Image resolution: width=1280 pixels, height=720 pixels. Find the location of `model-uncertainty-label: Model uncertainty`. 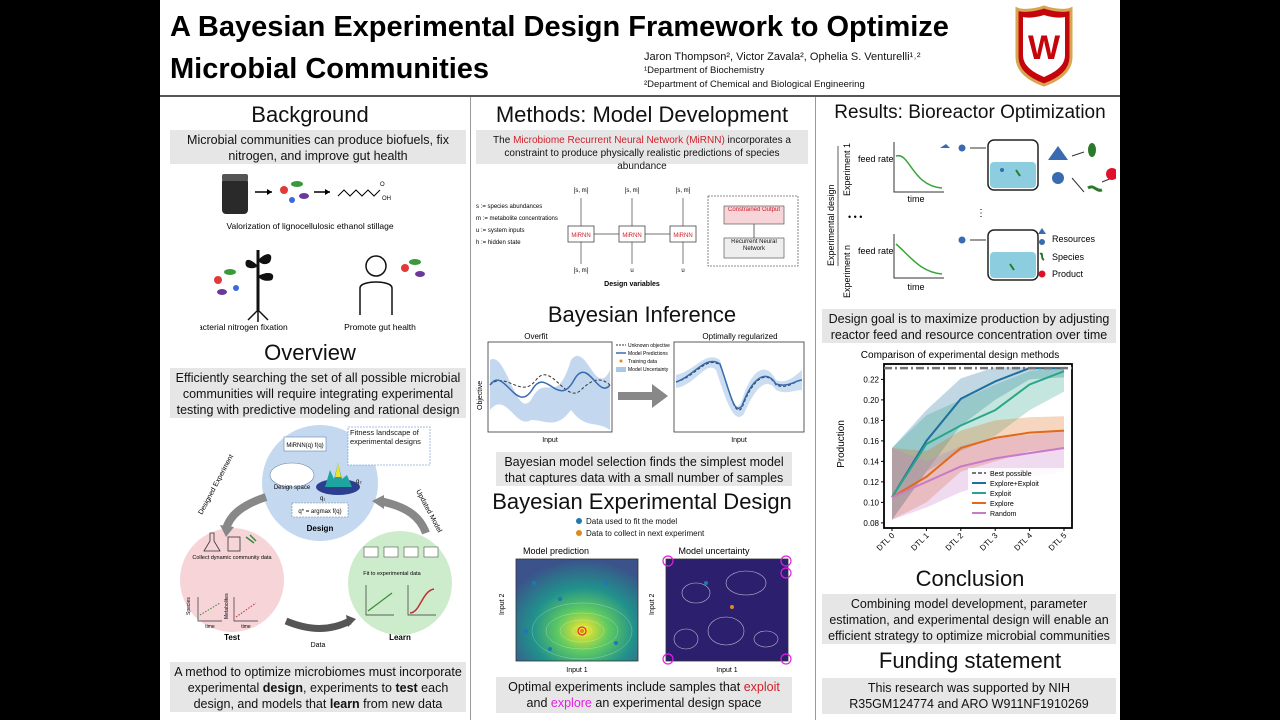

model-uncertainty-label: Model uncertainty is located at coordinates (714, 551).